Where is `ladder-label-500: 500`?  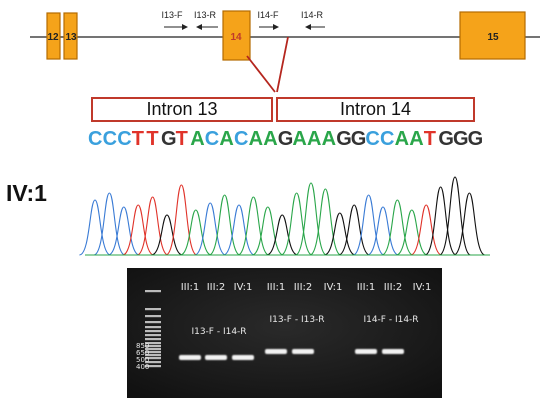
ladder-label-500: 500 is located at coordinates (142, 360).